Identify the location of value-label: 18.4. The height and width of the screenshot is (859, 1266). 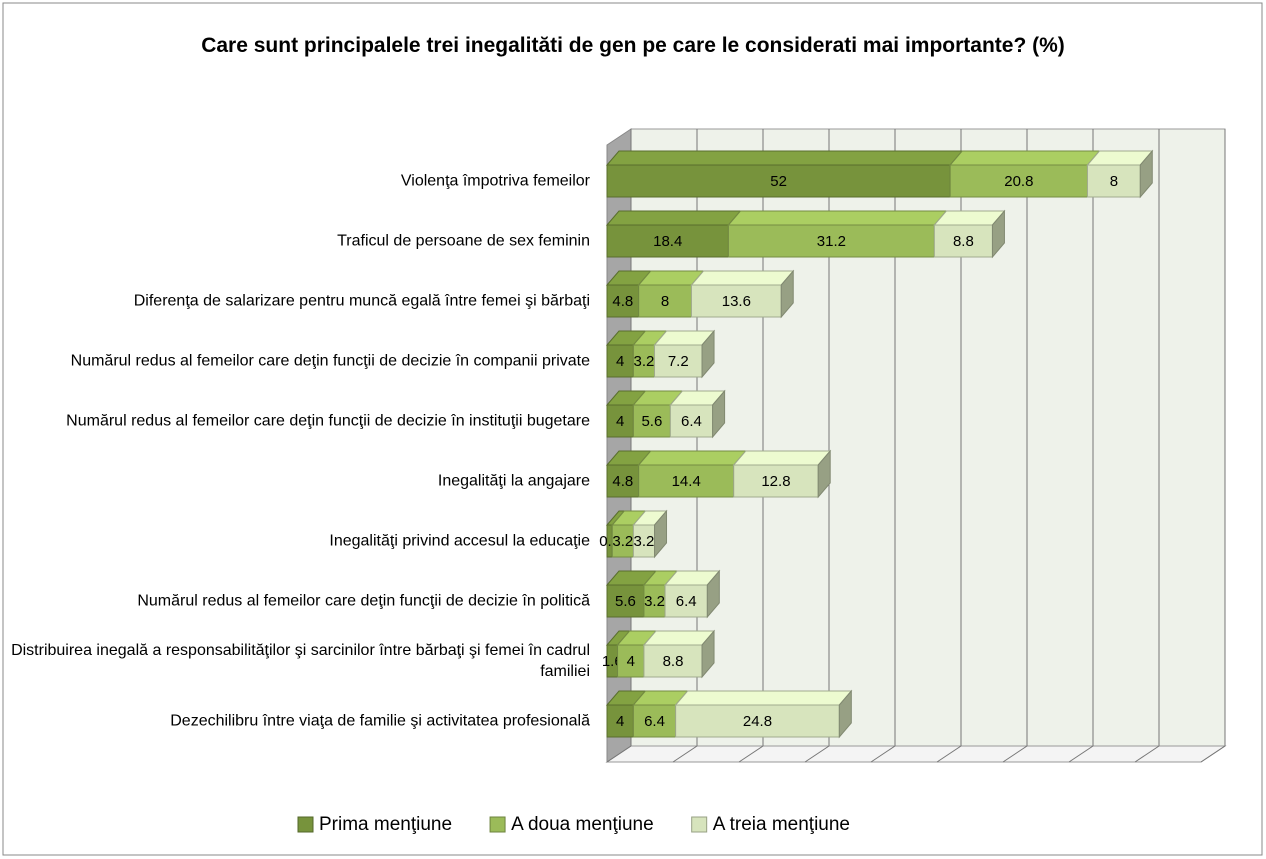
(667, 241).